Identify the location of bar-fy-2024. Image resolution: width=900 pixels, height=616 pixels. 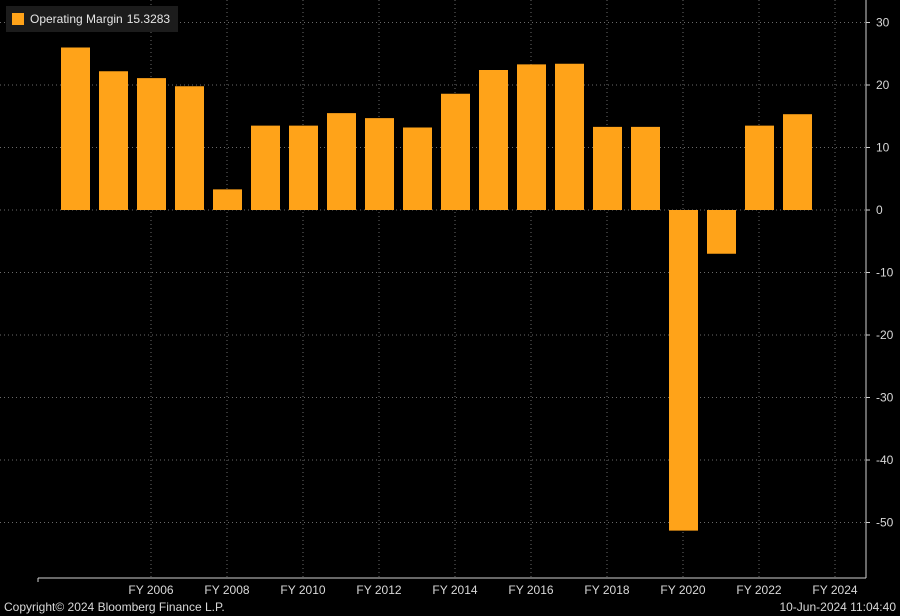
(797, 162).